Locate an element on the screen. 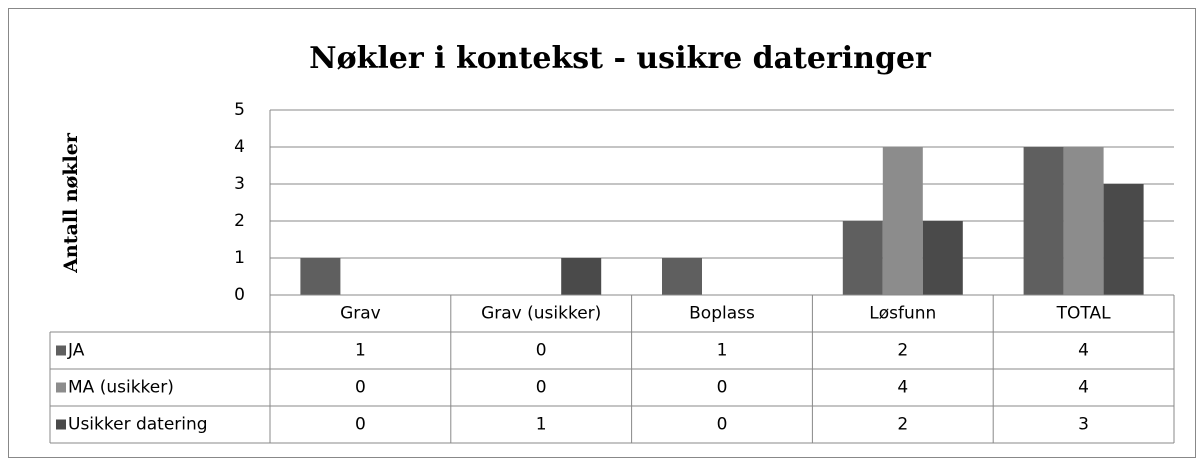  x-tick-label: TOTAL is located at coordinates (1083, 314).